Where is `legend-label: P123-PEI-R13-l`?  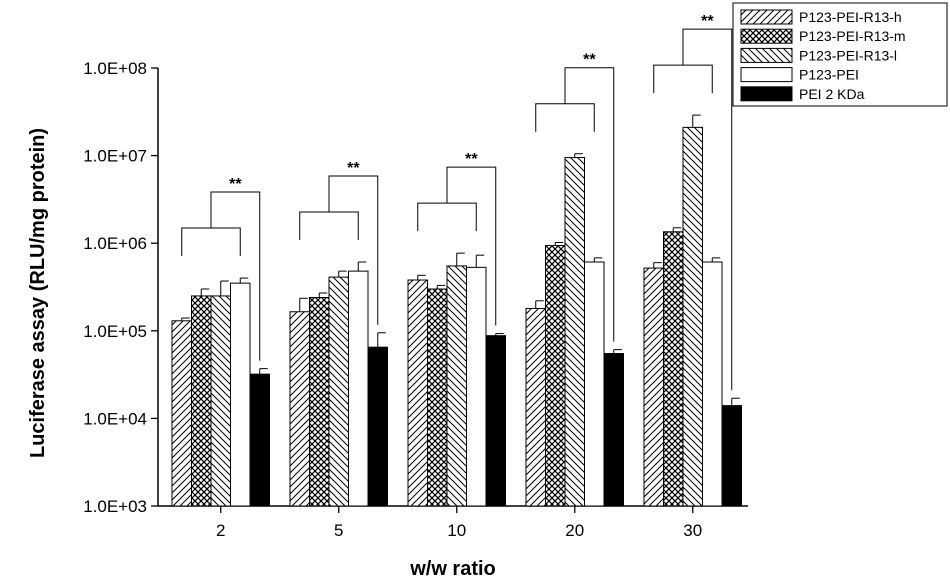
legend-label: P123-PEI-R13-l is located at coordinates (848, 55).